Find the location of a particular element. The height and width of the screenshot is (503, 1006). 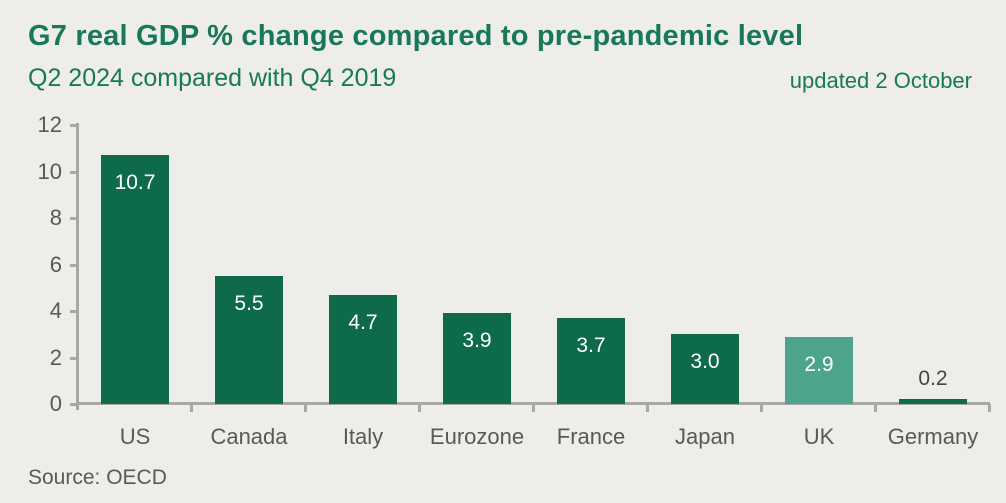

y-tick-label: 8 is located at coordinates (55, 217).